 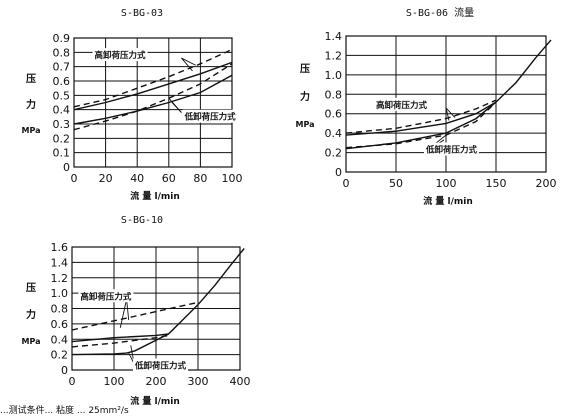 I want to click on y-tick-label: 1.6, so click(x=60, y=247).